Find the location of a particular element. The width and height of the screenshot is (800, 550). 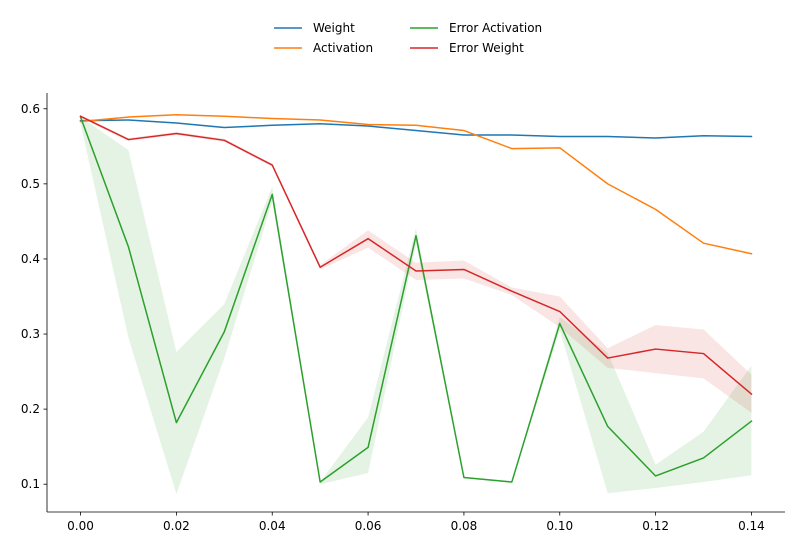

x-tick-label: 0.02 is located at coordinates (176, 526).